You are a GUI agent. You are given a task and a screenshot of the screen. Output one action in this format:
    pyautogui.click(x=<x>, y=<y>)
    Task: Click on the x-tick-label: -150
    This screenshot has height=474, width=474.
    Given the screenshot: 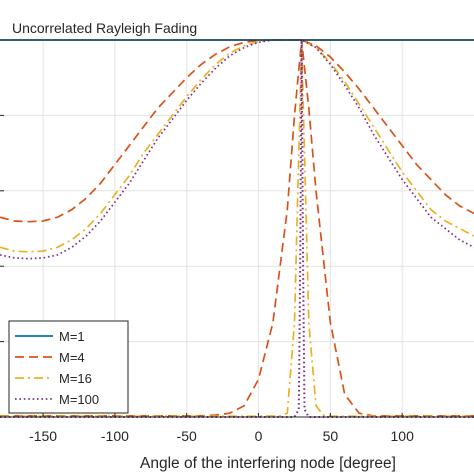 What is the action you would take?
    pyautogui.click(x=43, y=436)
    